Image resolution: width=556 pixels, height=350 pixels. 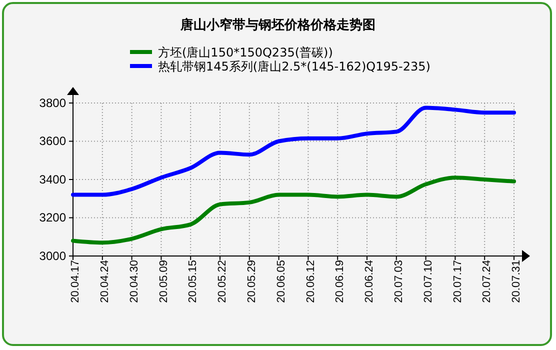 What do you see at coordinates (428, 281) in the screenshot?
I see `x-tick-label: 20.07.10` at bounding box center [428, 281].